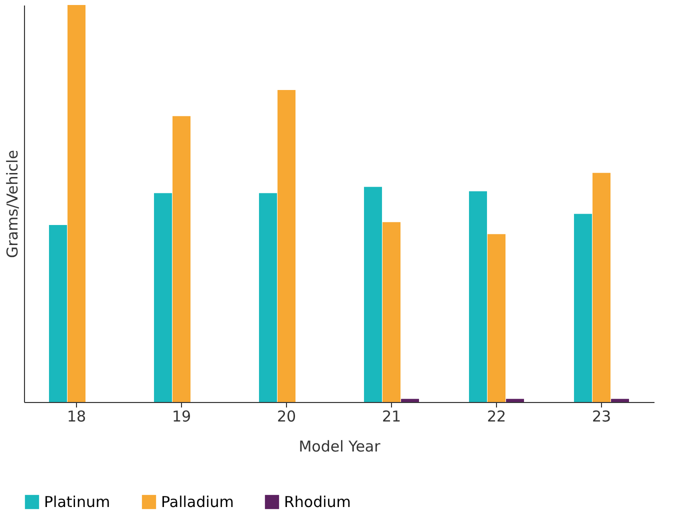 Image resolution: width=683 pixels, height=530 pixels. I want to click on x-axis-title: Model Year, so click(340, 447).